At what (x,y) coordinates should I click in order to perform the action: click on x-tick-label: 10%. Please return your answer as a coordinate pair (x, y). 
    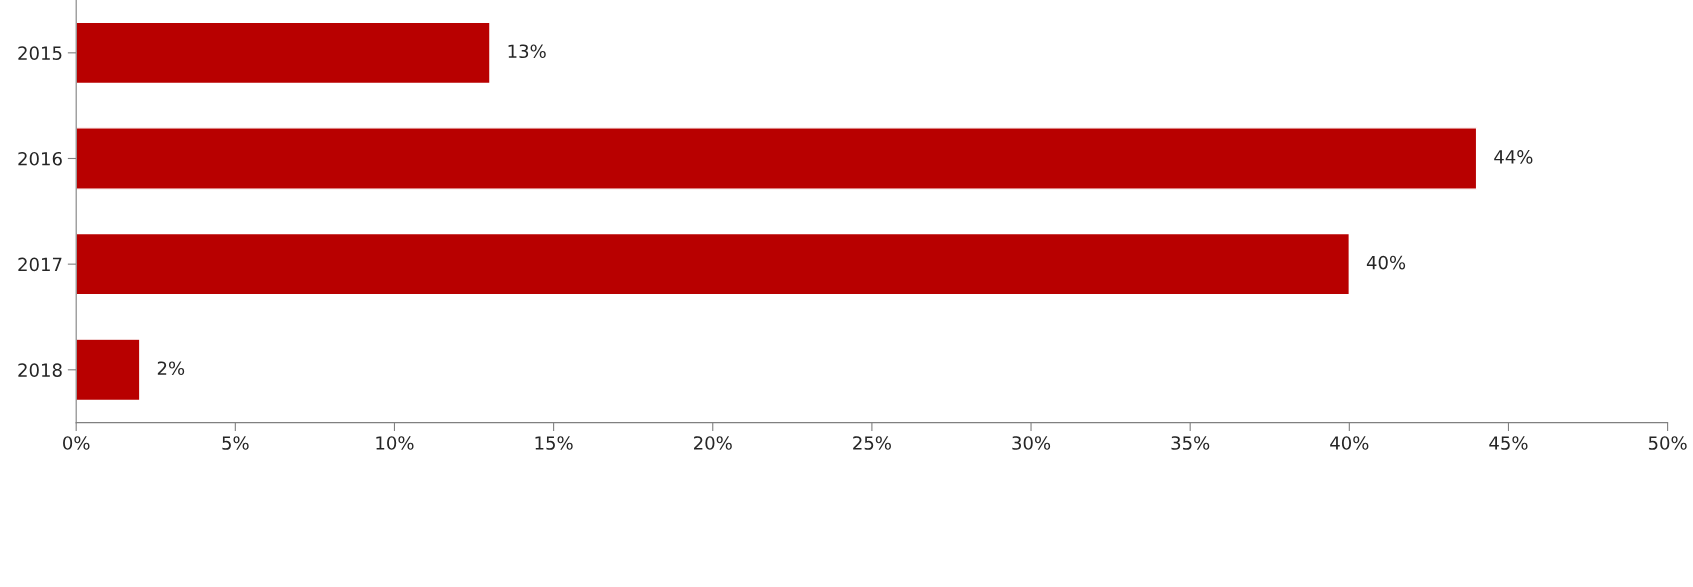
    Looking at the image, I should click on (395, 443).